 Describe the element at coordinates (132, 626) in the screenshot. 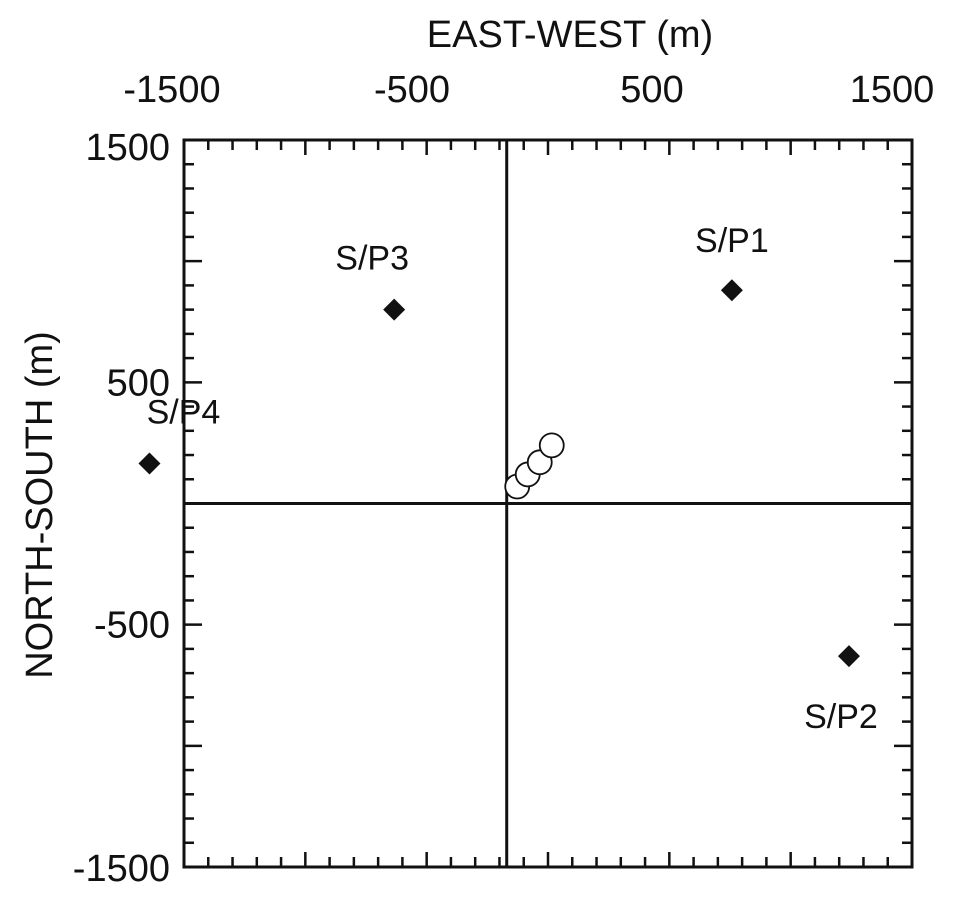

I see `y-tick-label: -500` at that location.